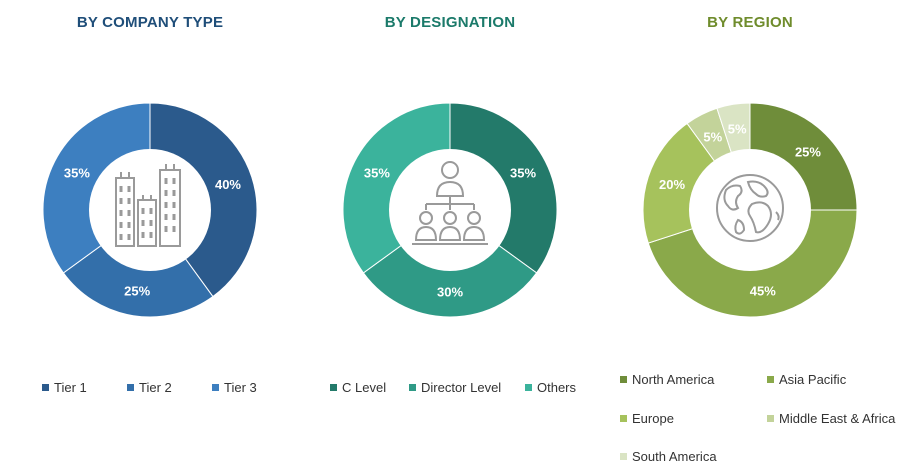 The height and width of the screenshot is (473, 900). What do you see at coordinates (228, 184) in the screenshot?
I see `slice-value-label: 40%` at bounding box center [228, 184].